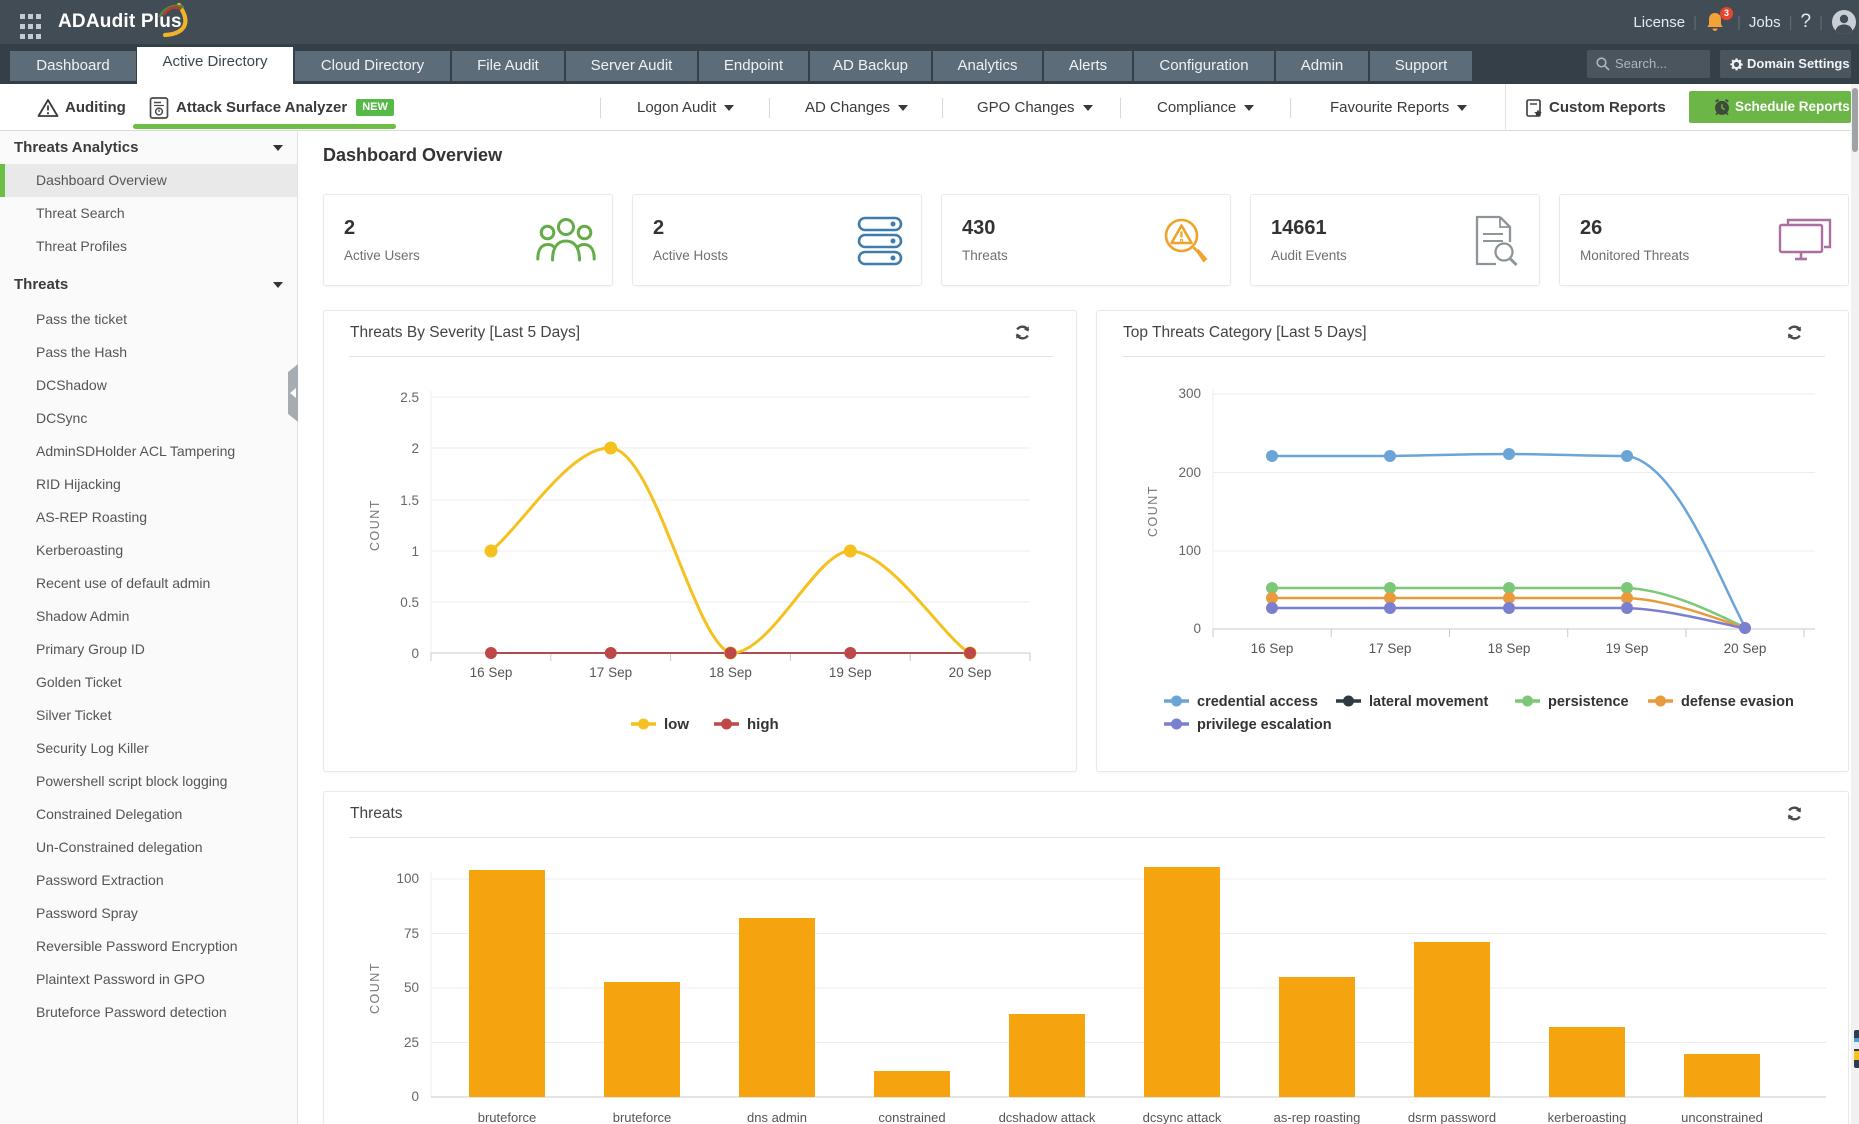 This screenshot has width=1859, height=1124. Describe the element at coordinates (911, 1117) in the screenshot. I see `svg-text: constrained` at that location.